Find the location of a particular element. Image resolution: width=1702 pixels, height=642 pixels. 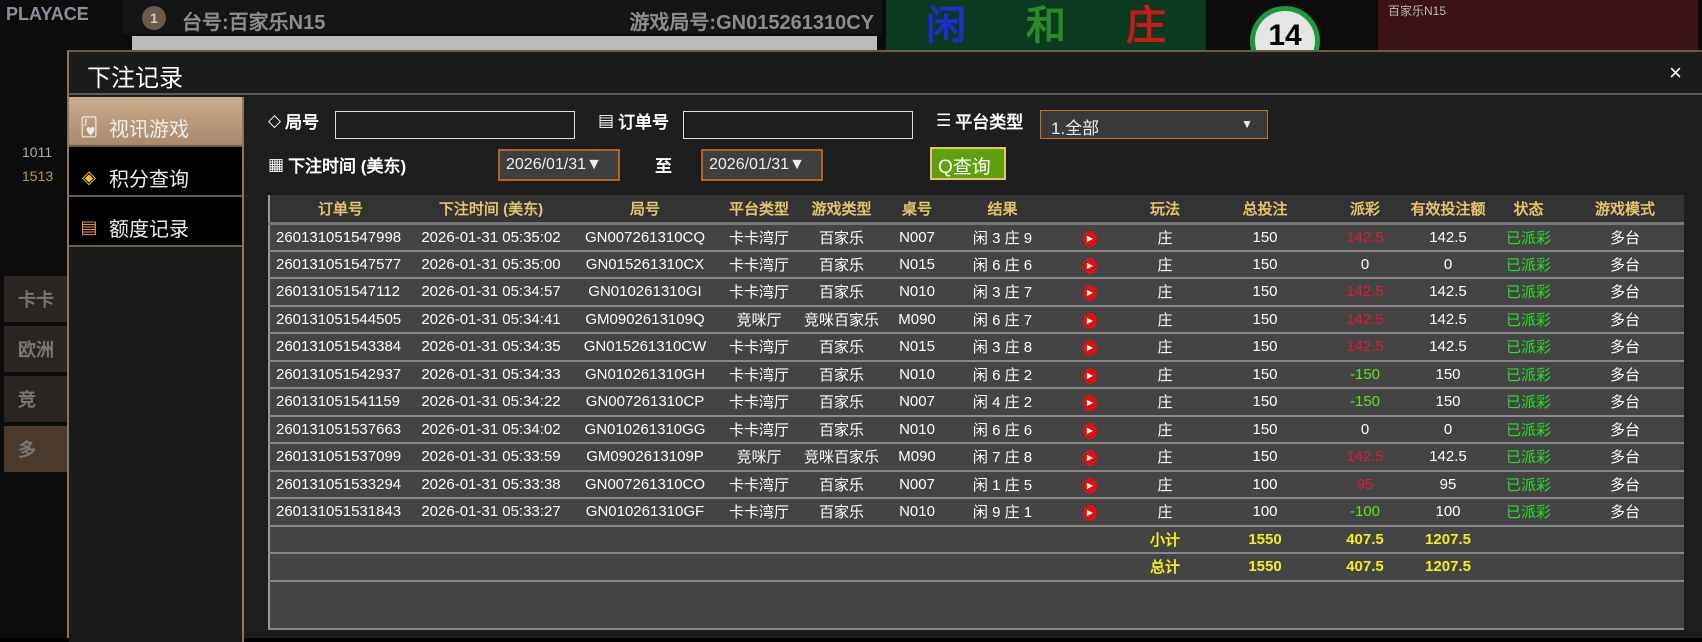

column-header: 游戏类型 is located at coordinates (841, 210).